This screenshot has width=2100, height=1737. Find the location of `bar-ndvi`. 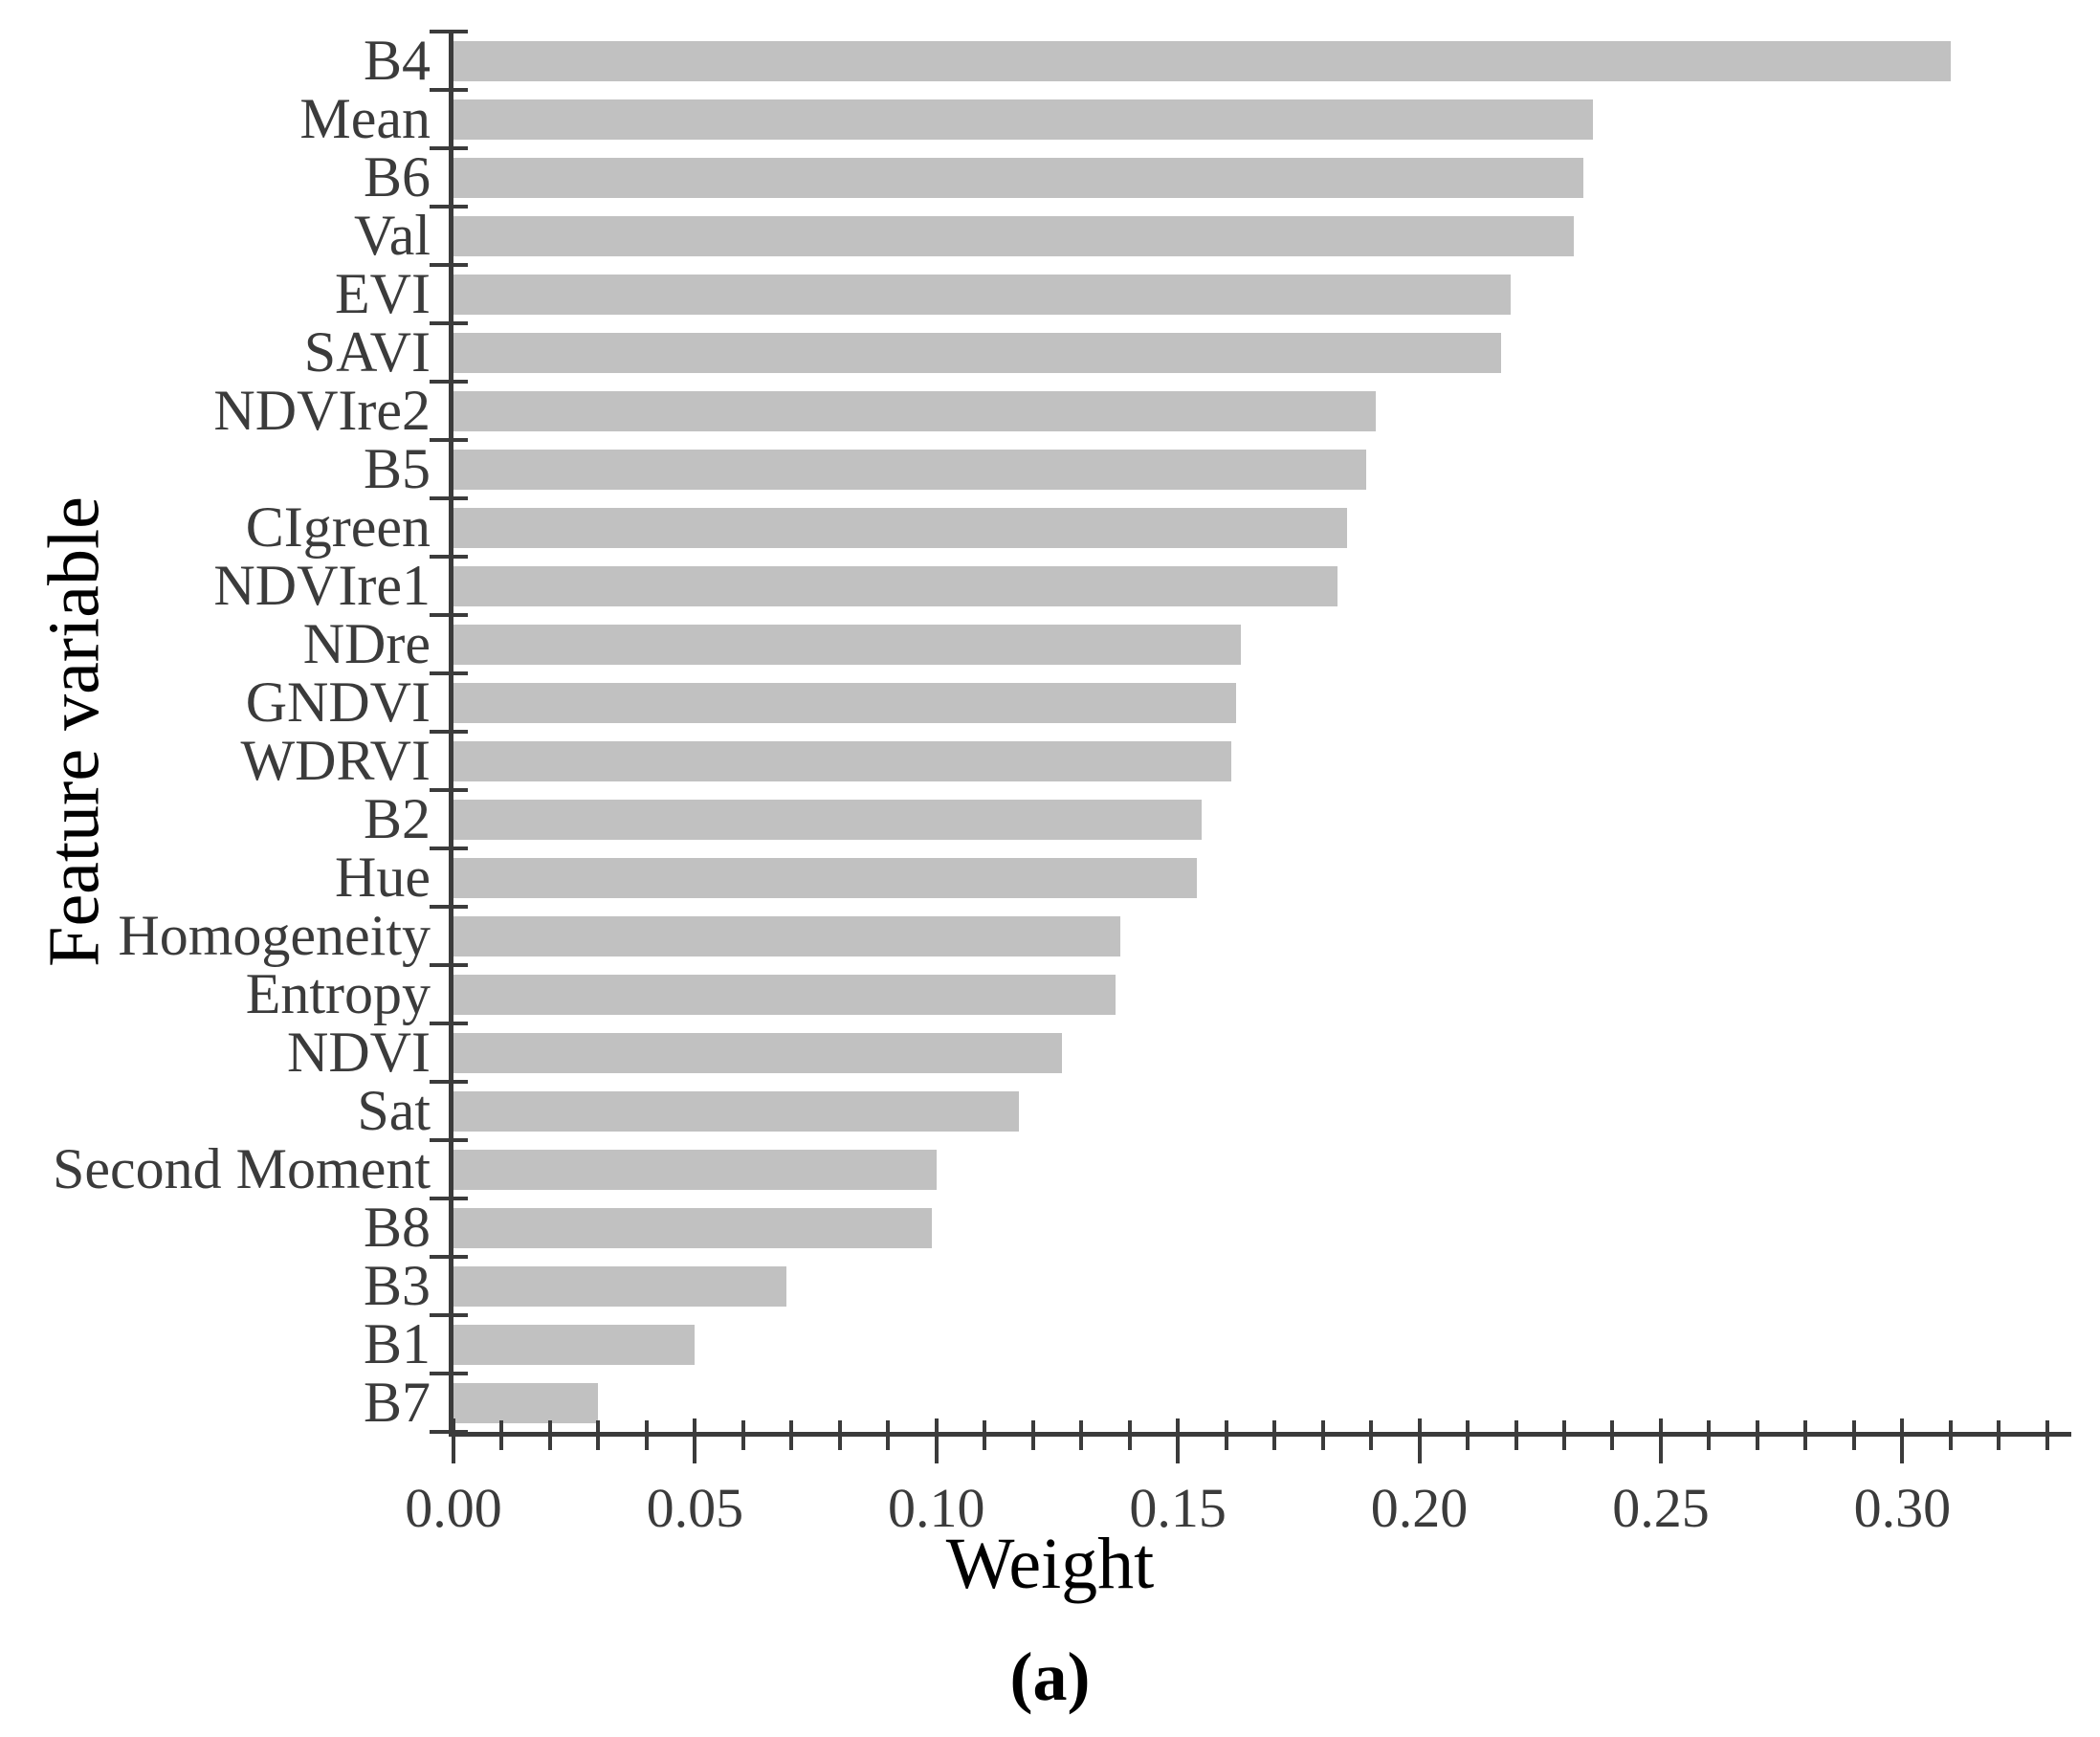

bar-ndvi is located at coordinates (758, 1052).